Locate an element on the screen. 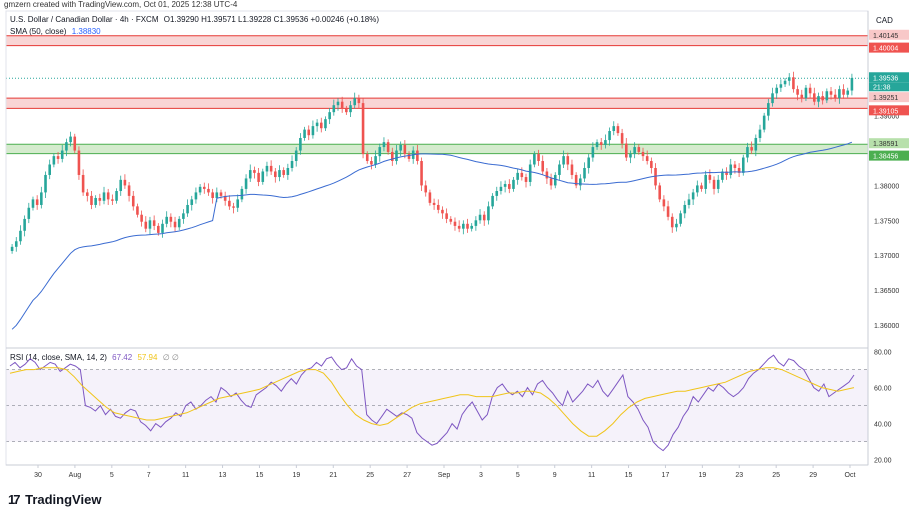 The image size is (912, 513). label-upper-zone-top: 1.40145 is located at coordinates (885, 36).